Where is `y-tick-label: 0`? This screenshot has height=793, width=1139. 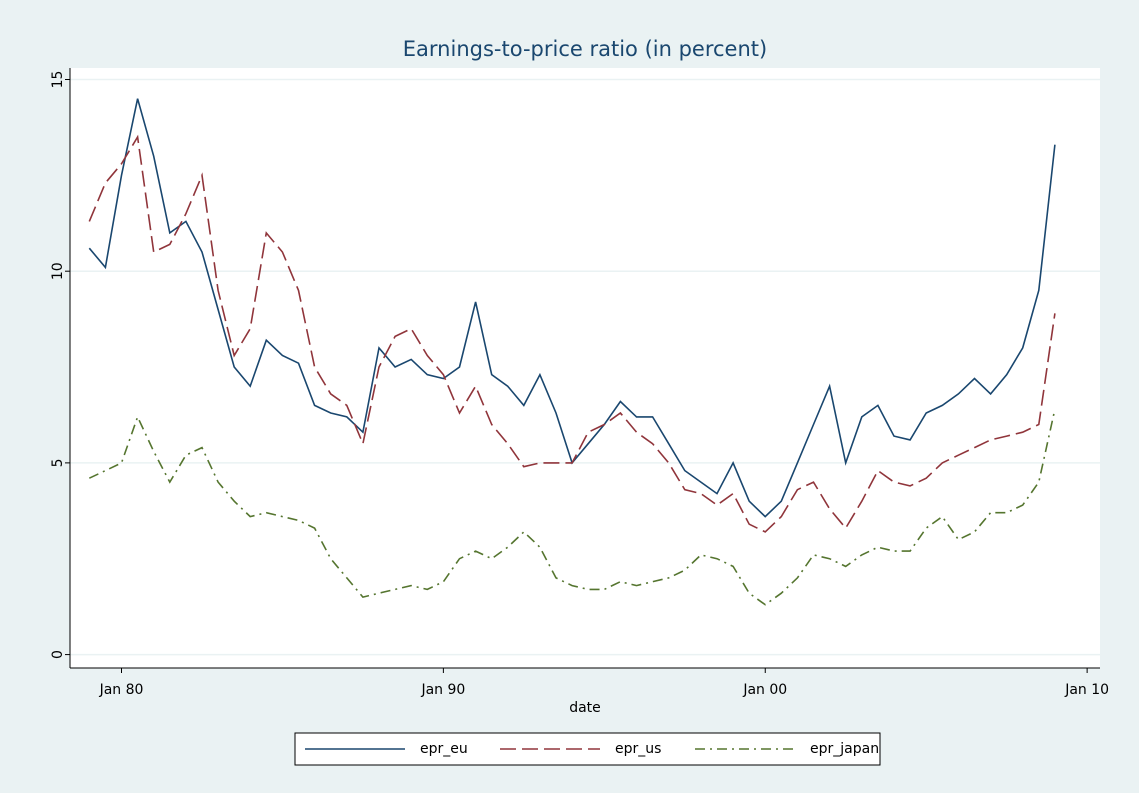 y-tick-label: 0 is located at coordinates (58, 654).